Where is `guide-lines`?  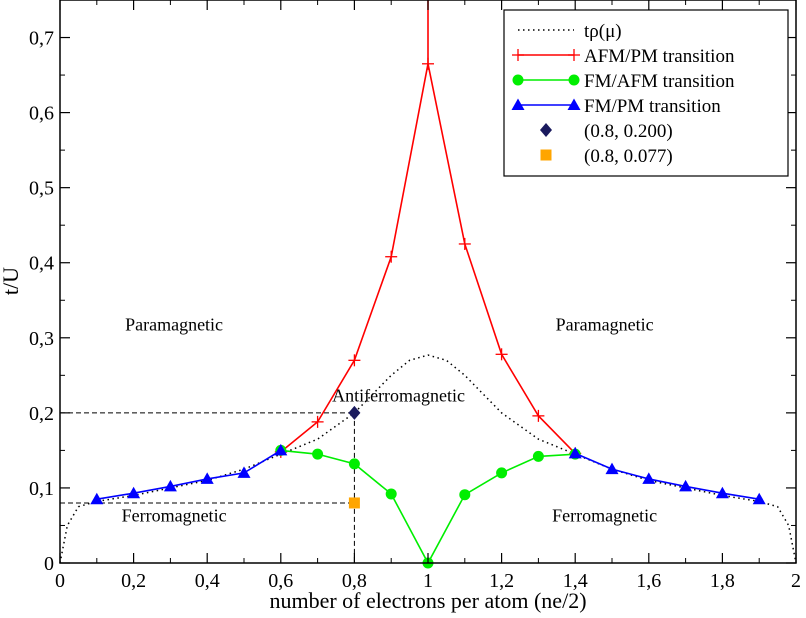 guide-lines is located at coordinates (207, 487).